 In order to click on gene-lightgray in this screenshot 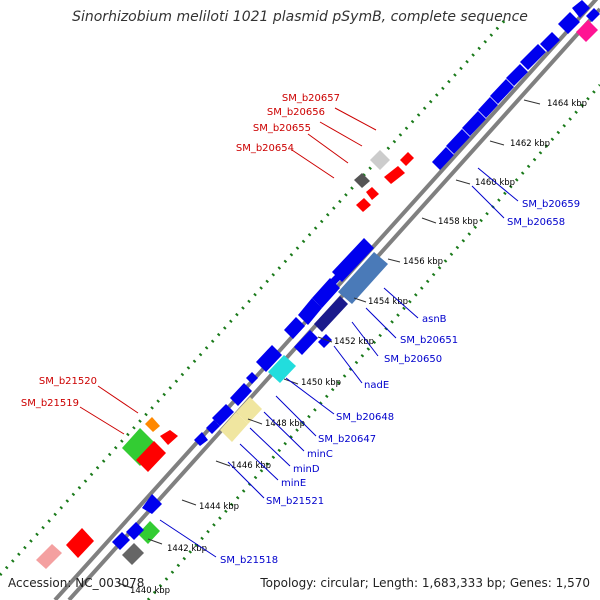, I will do `click(380, 160)`.